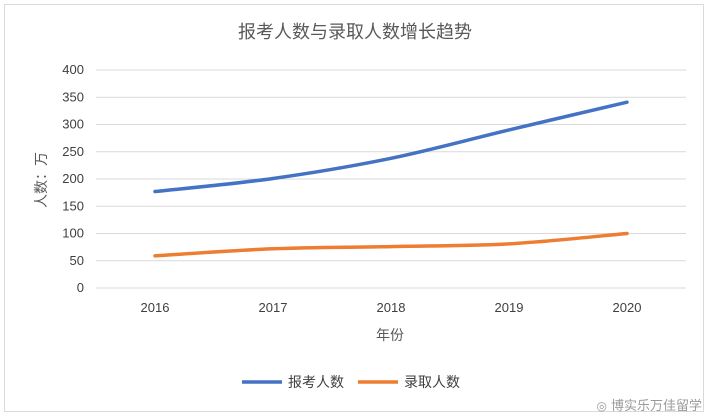 The image size is (710, 418). I want to click on x-tick-label: 2018, so click(391, 307).